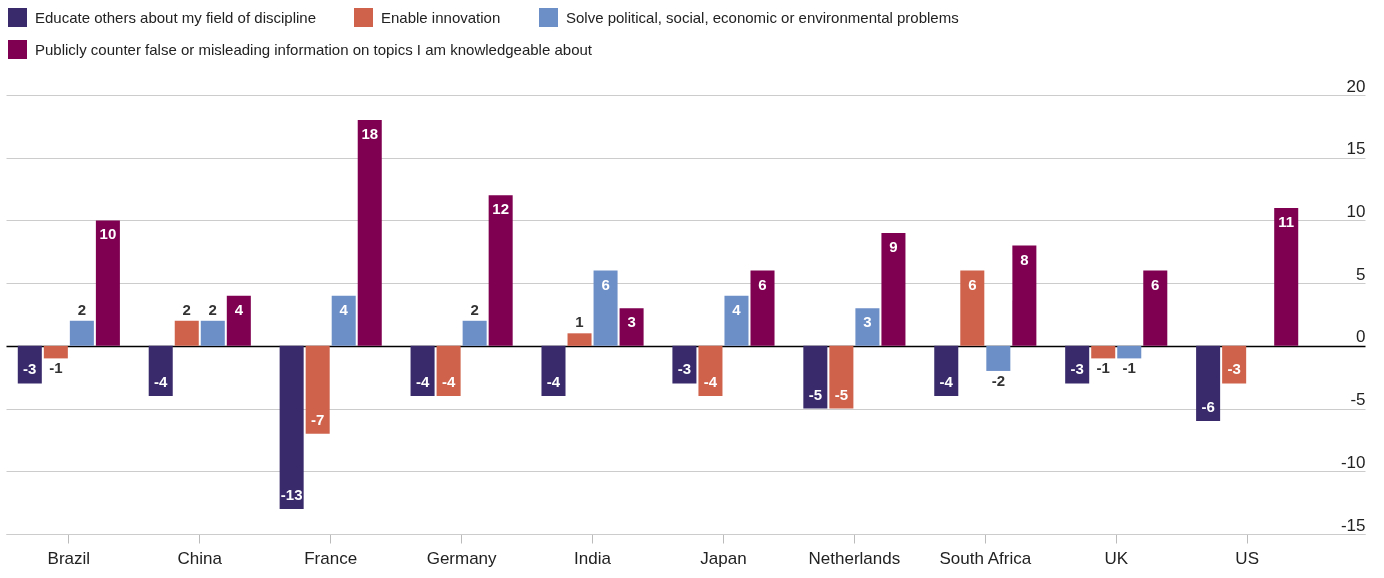 This screenshot has height=578, width=1384. What do you see at coordinates (1208, 407) in the screenshot?
I see `data-label: -6` at bounding box center [1208, 407].